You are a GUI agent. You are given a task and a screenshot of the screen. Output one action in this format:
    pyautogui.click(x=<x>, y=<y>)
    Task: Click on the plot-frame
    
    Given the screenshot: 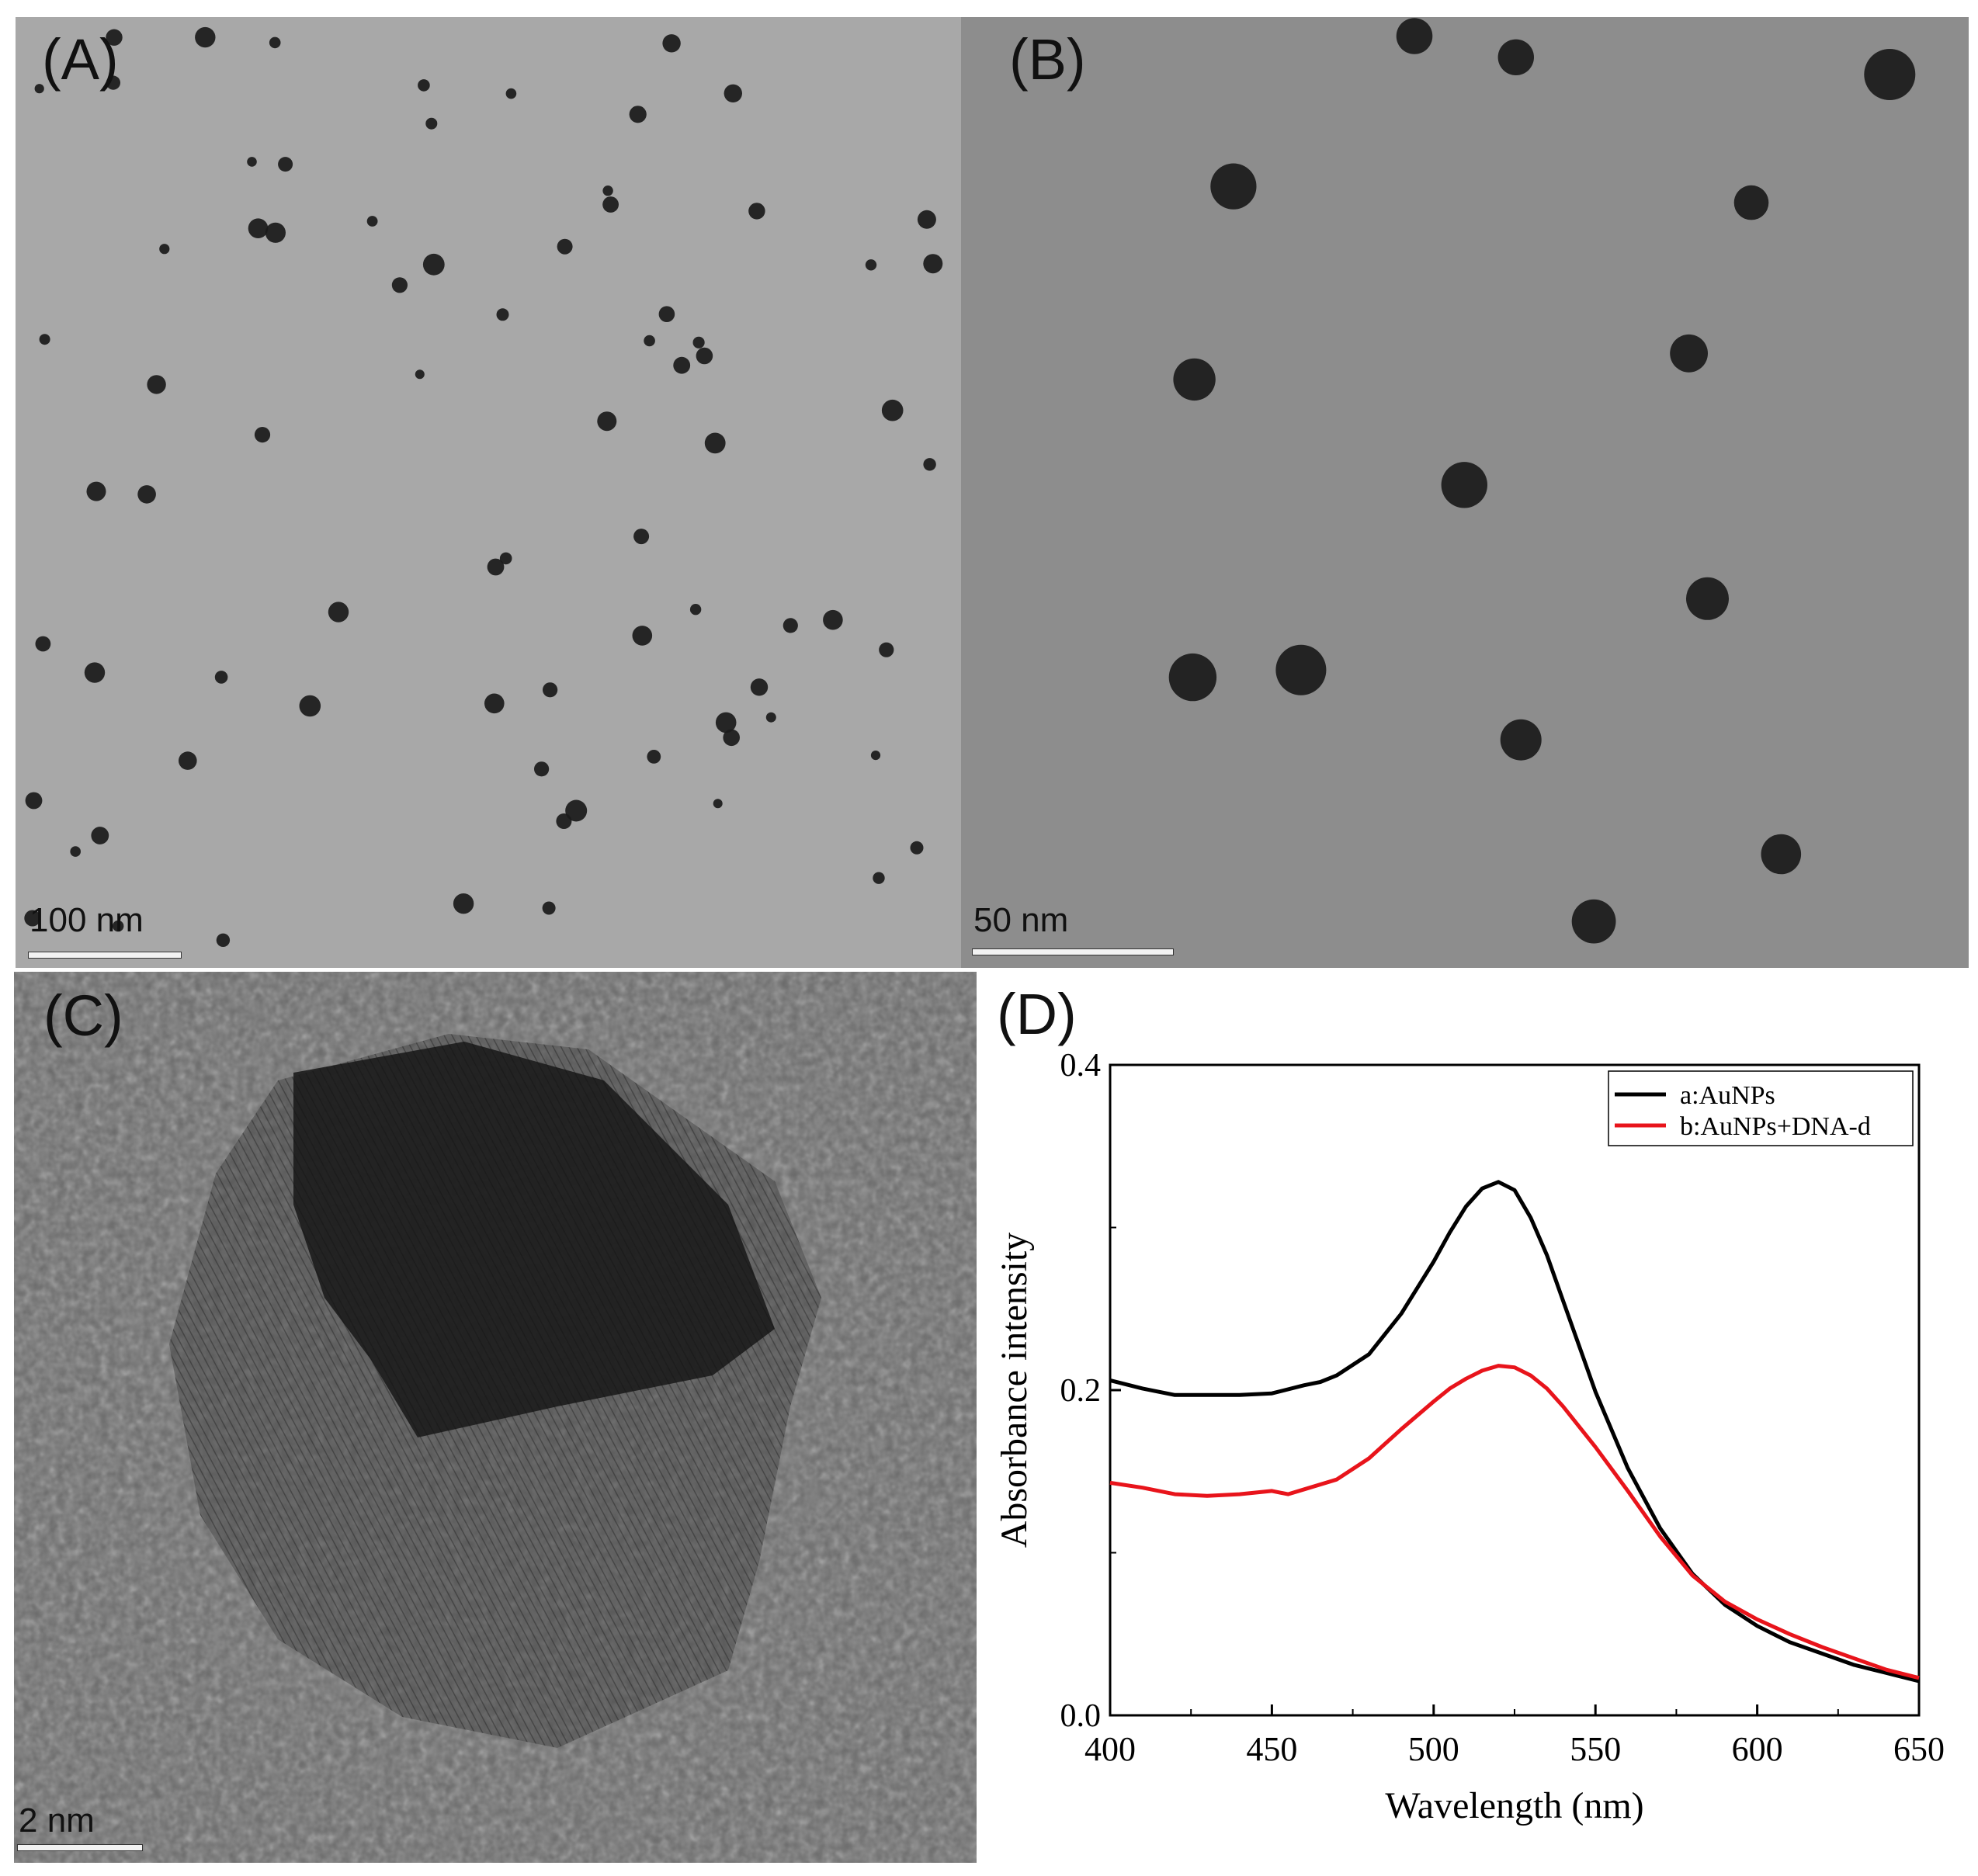 What is the action you would take?
    pyautogui.click(x=1515, y=1390)
    